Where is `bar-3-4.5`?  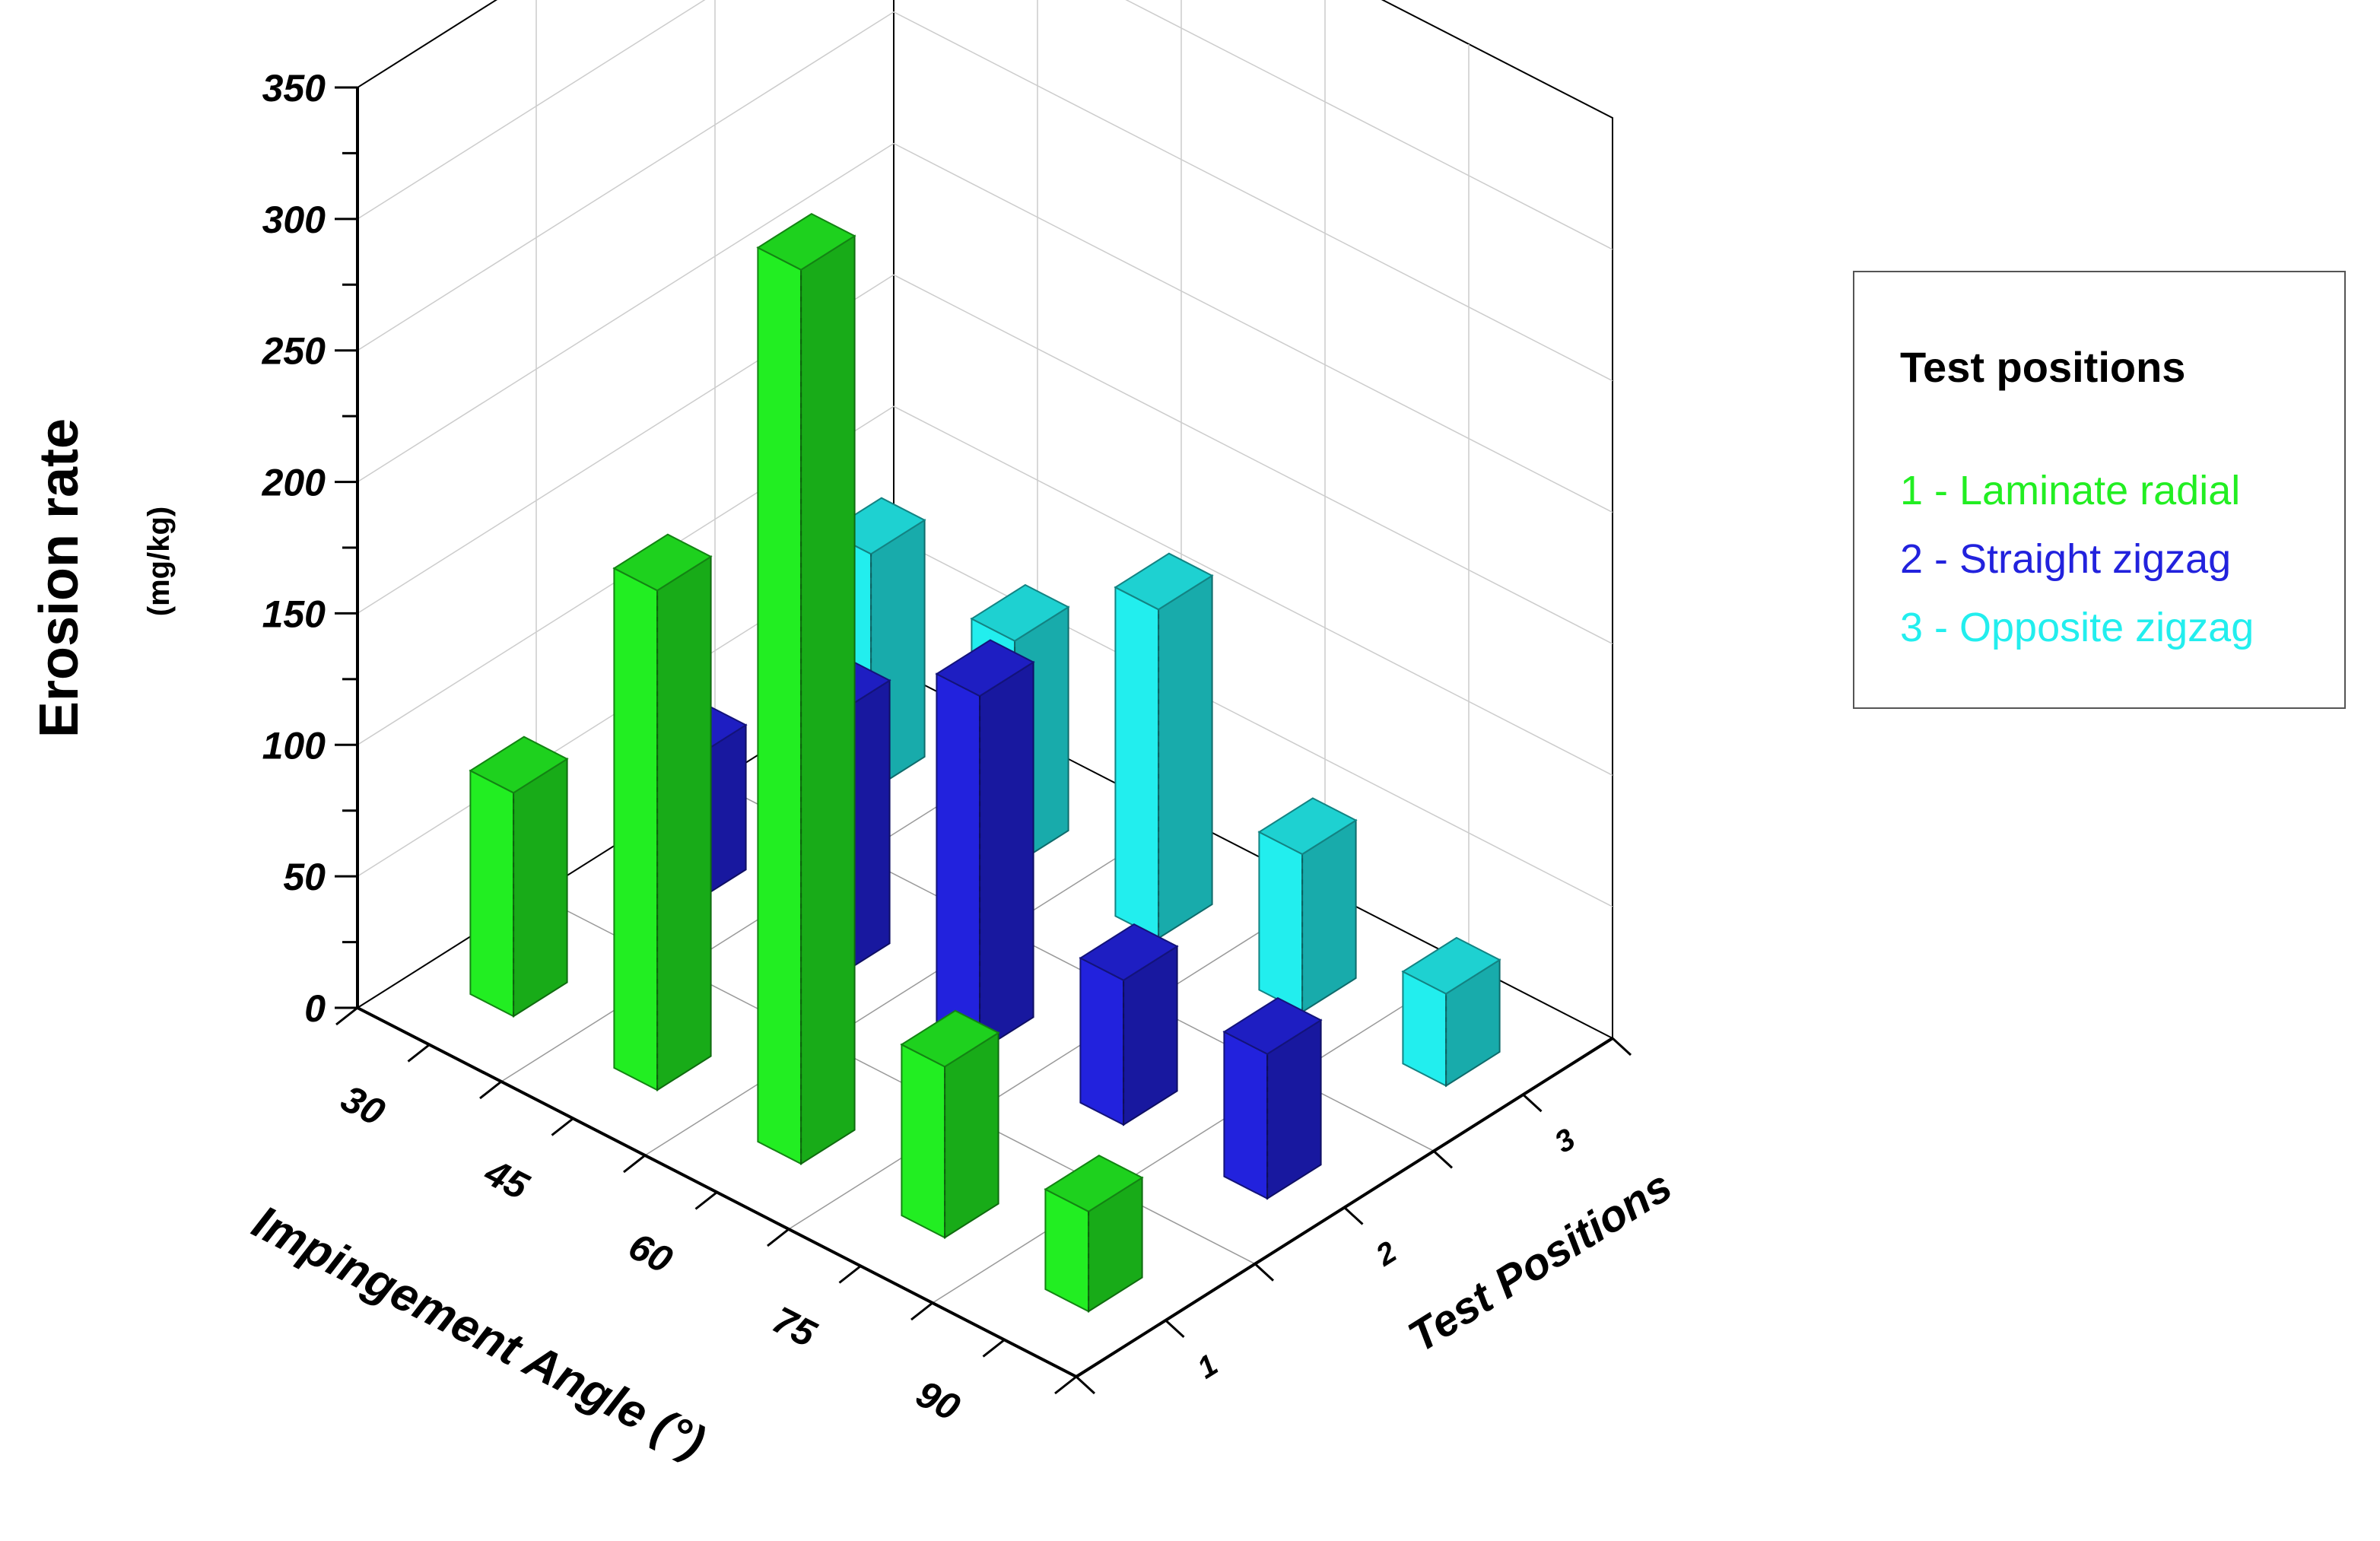 bar-3-4.5 is located at coordinates (1451, 1012).